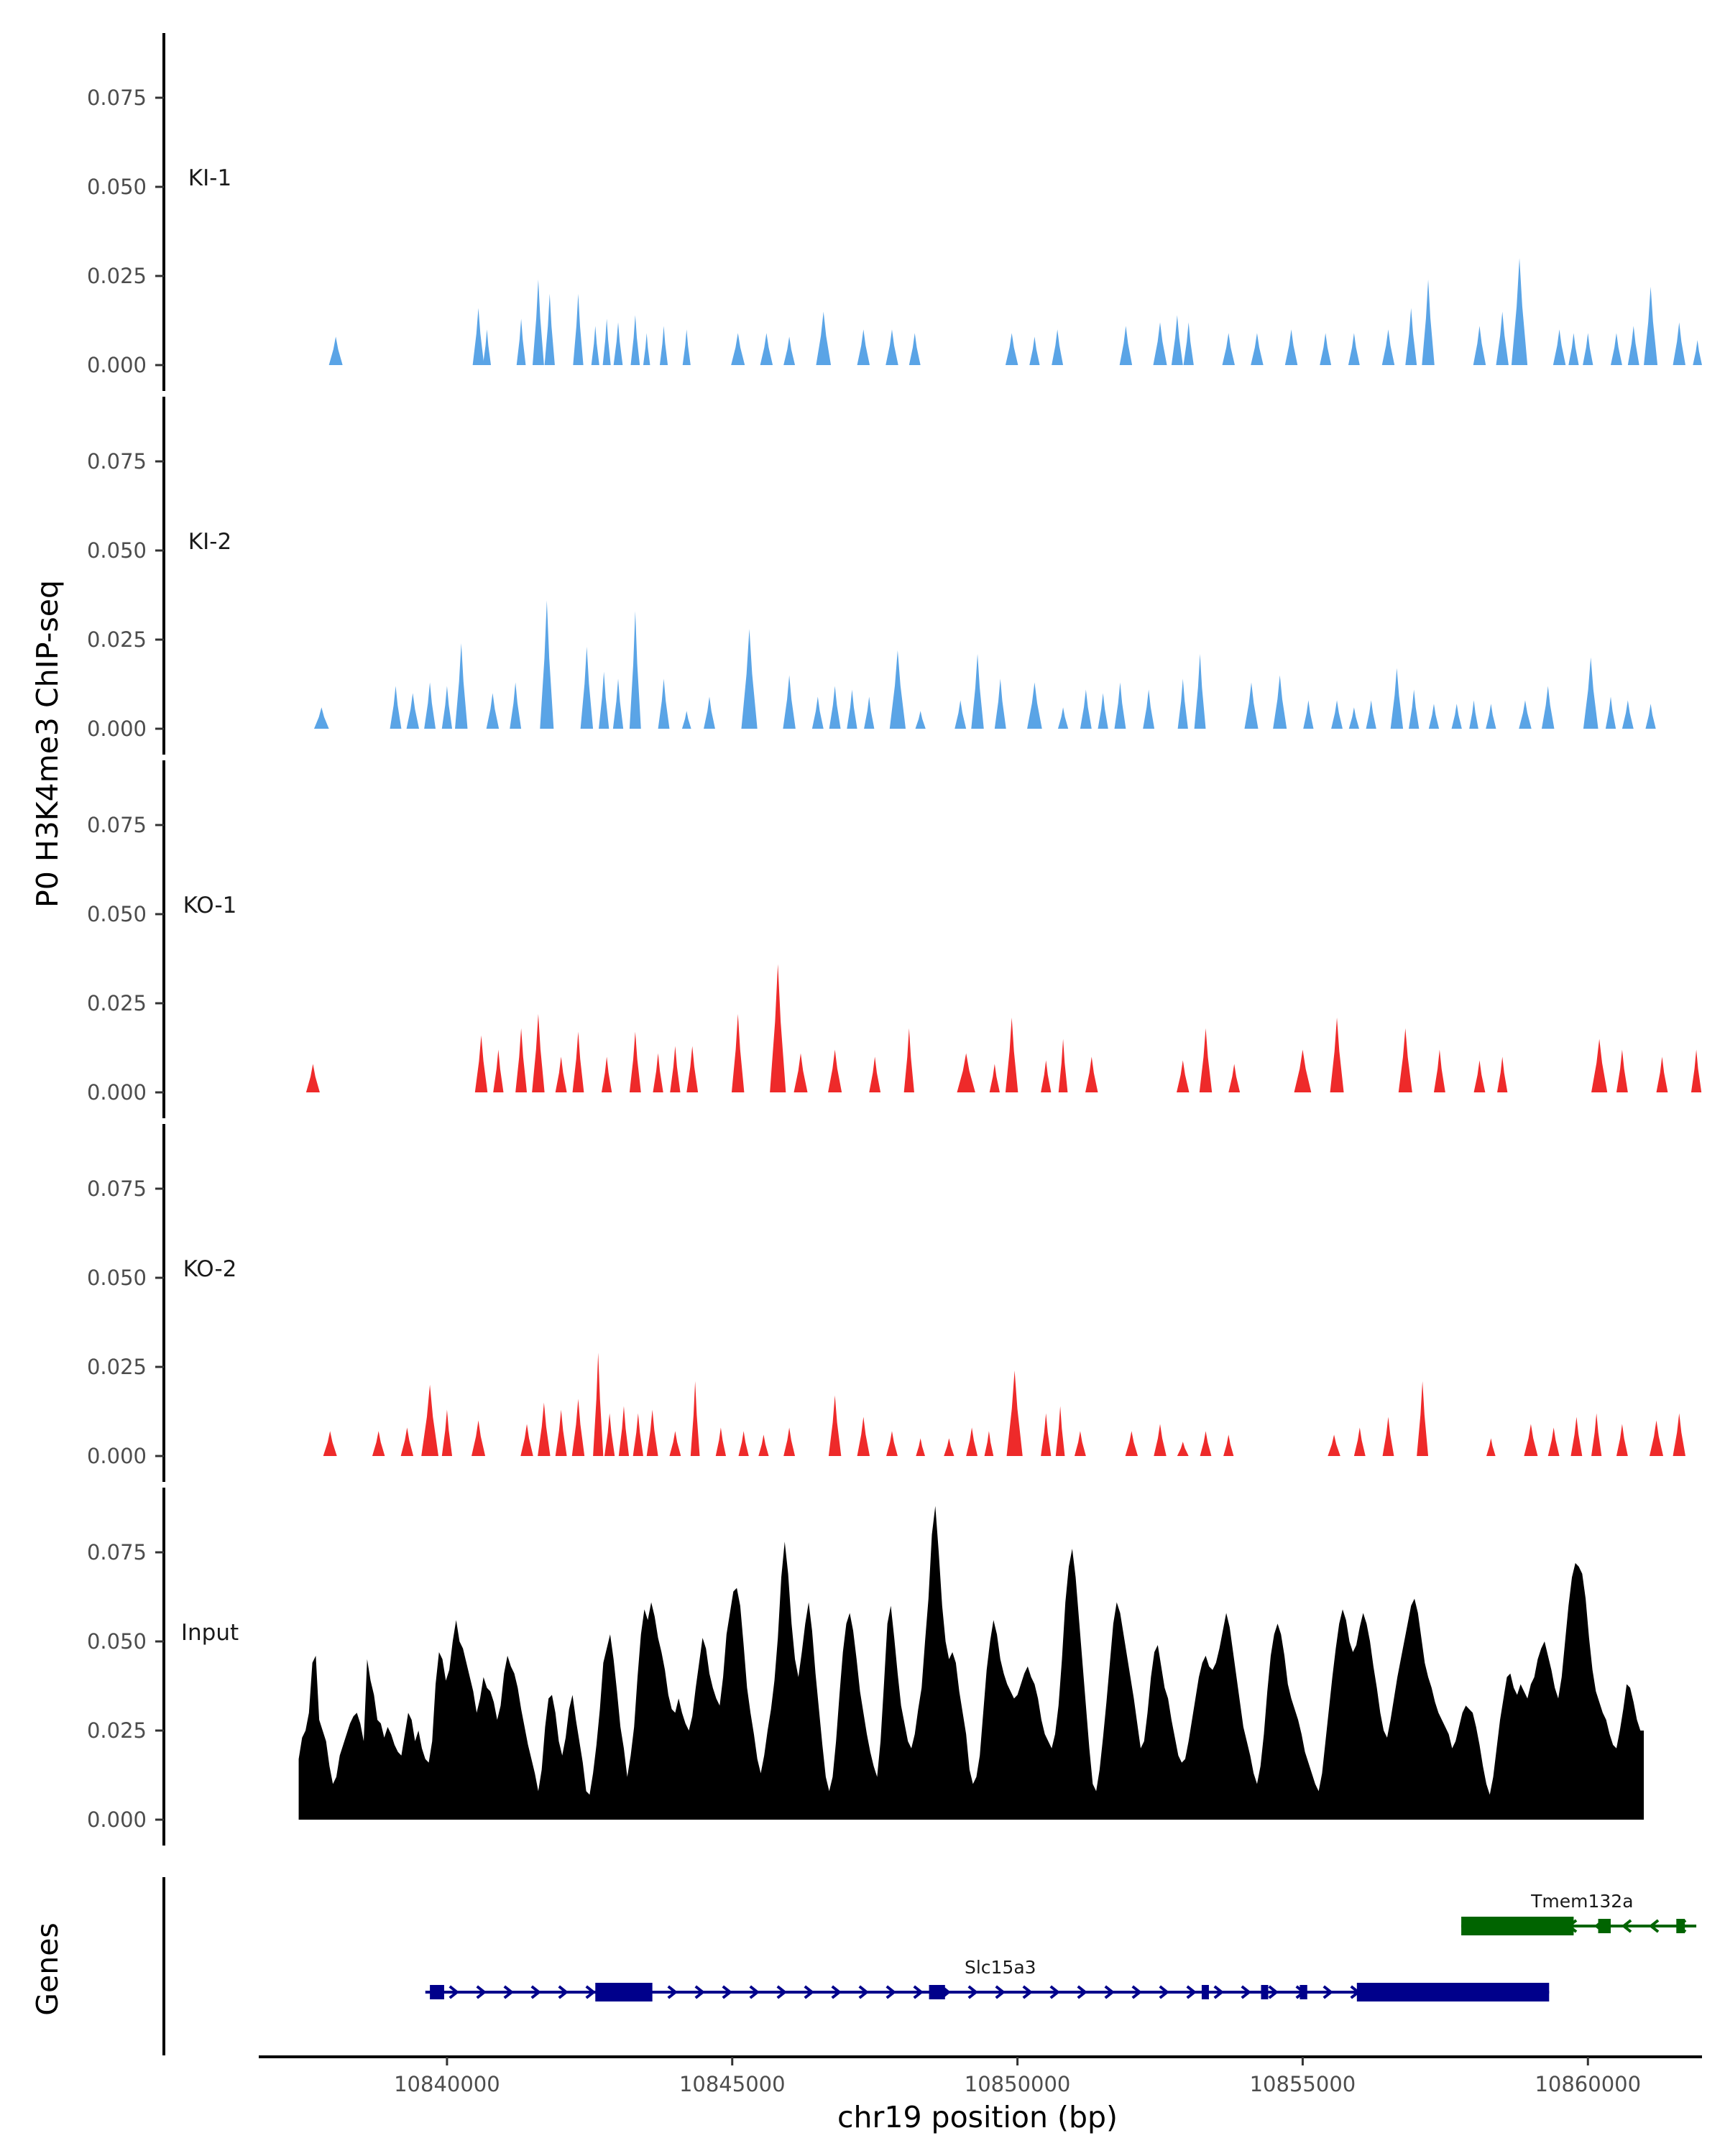 This screenshot has width=1725, height=2156. What do you see at coordinates (1579, 1913) in the screenshot?
I see `gene-model-tmem132a: Tmem132a` at bounding box center [1579, 1913].